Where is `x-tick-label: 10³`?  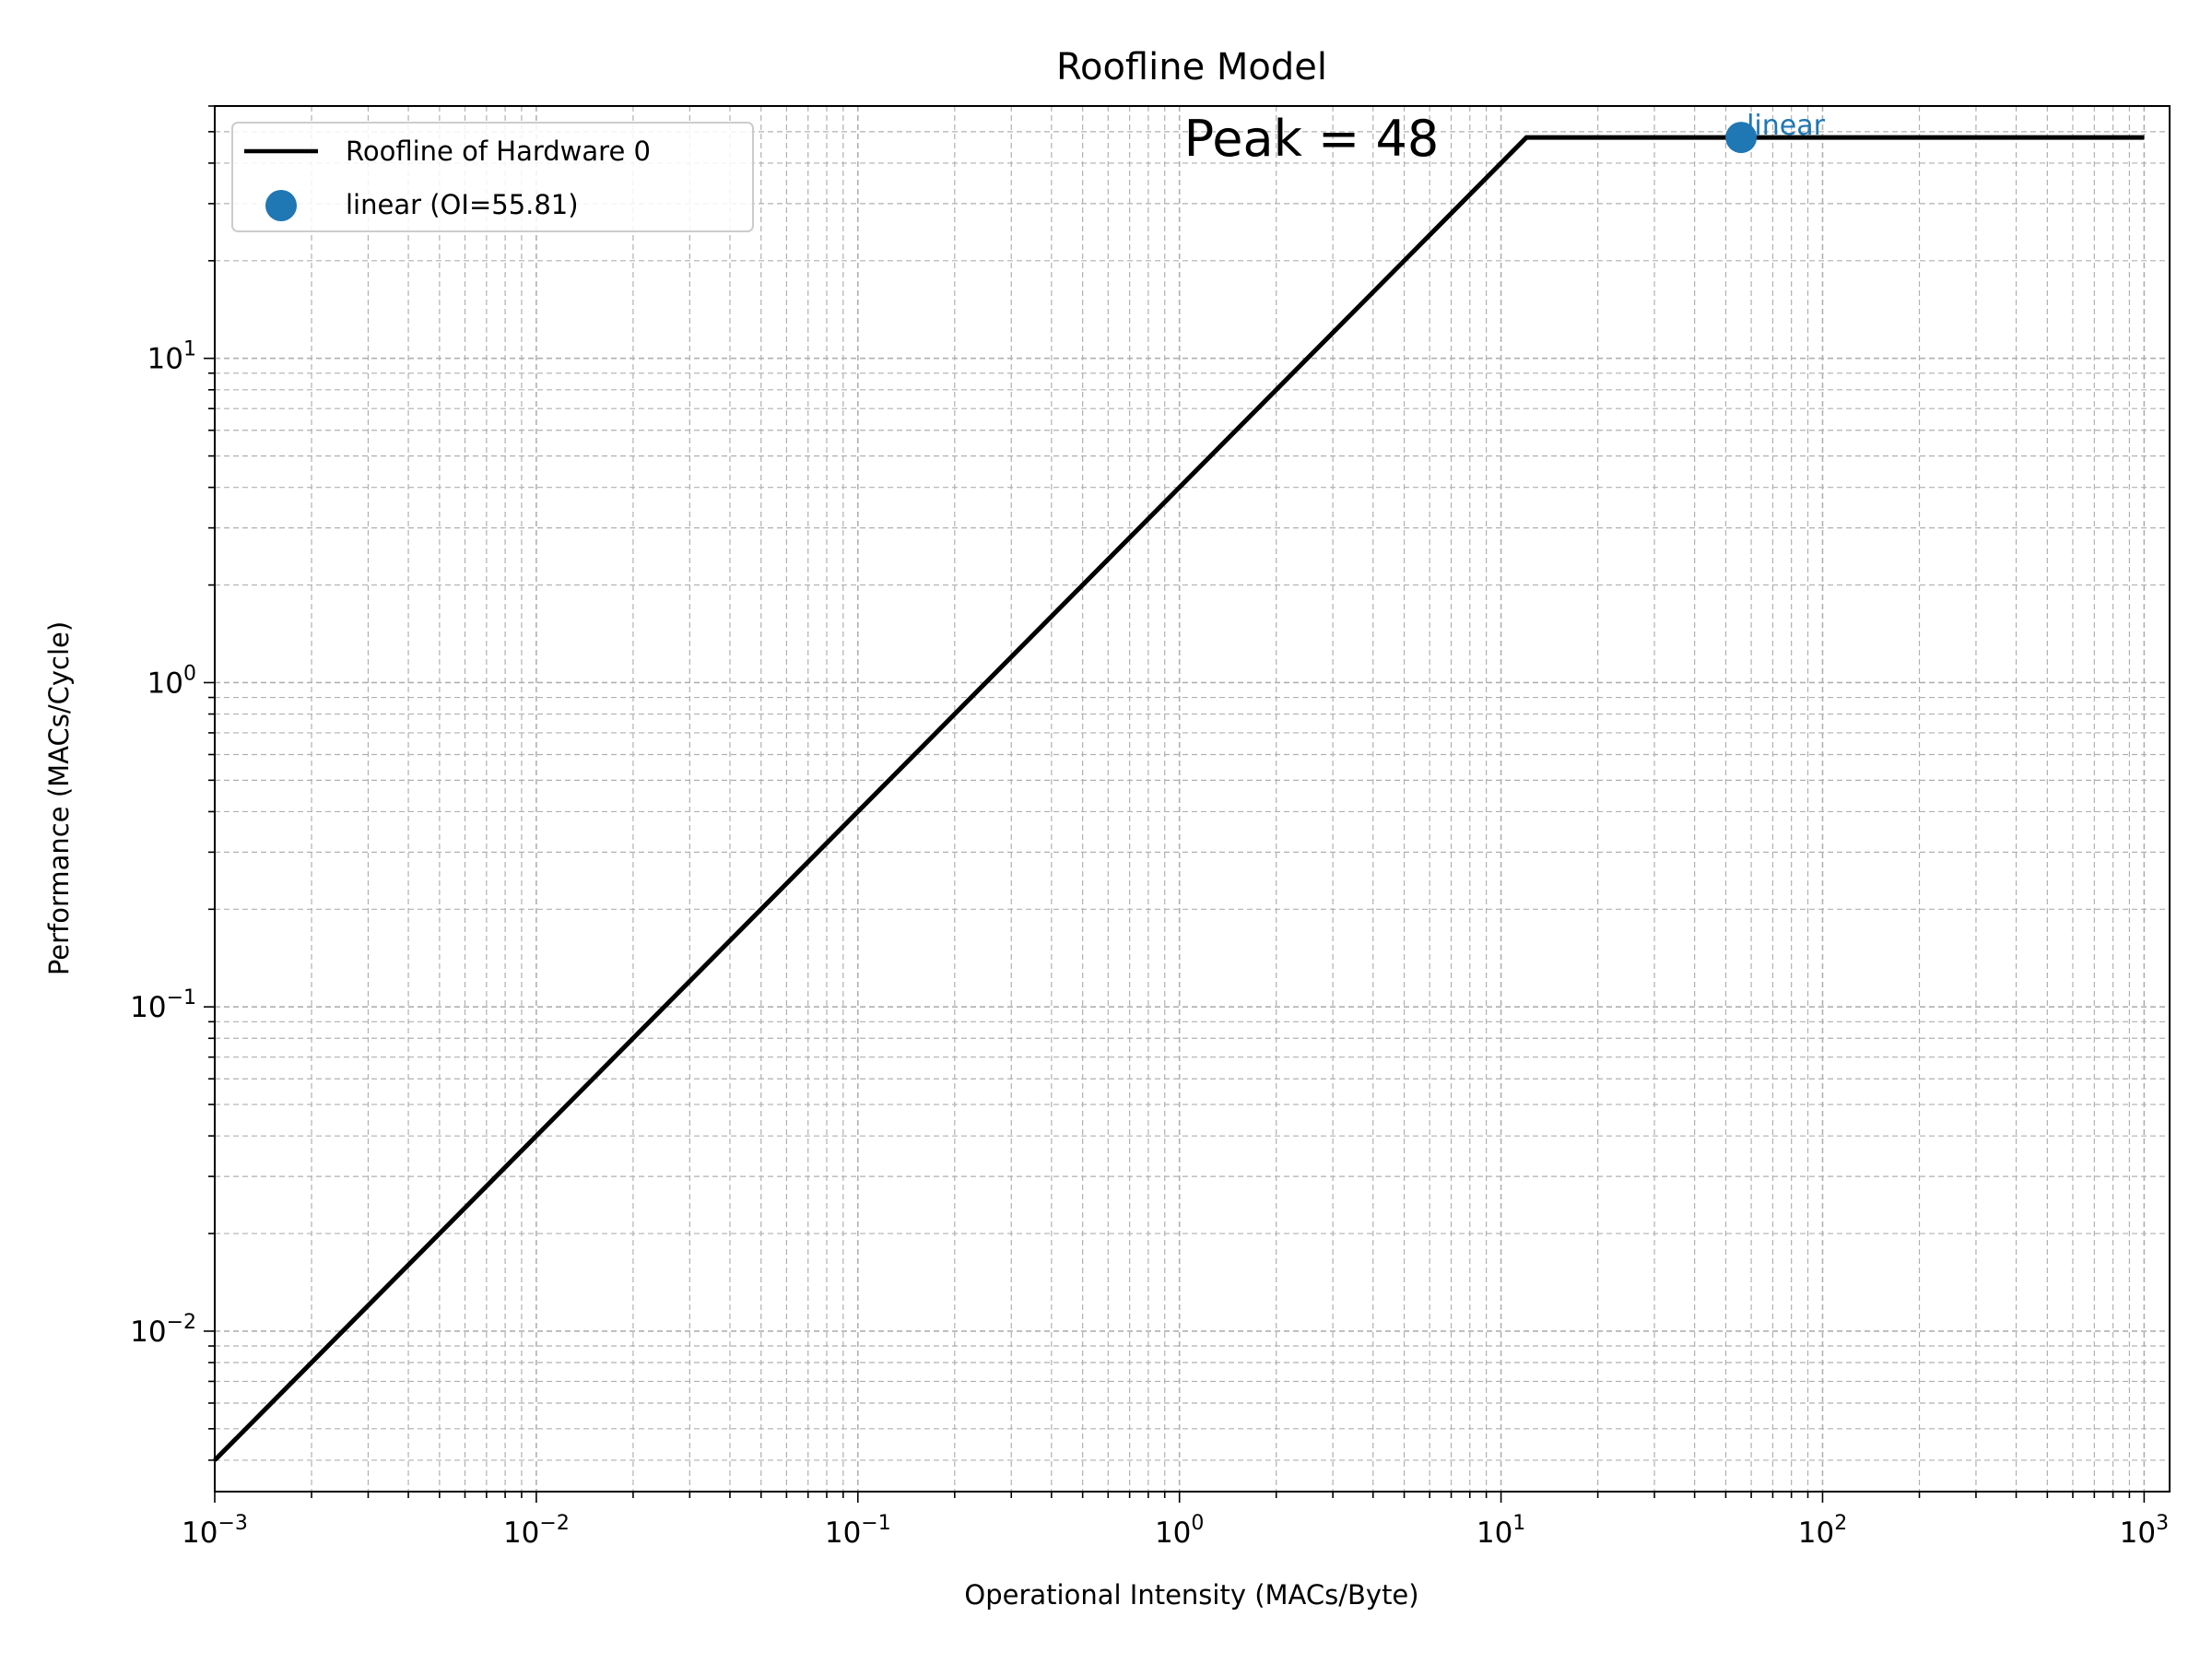 x-tick-label: 10³ is located at coordinates (2144, 1531).